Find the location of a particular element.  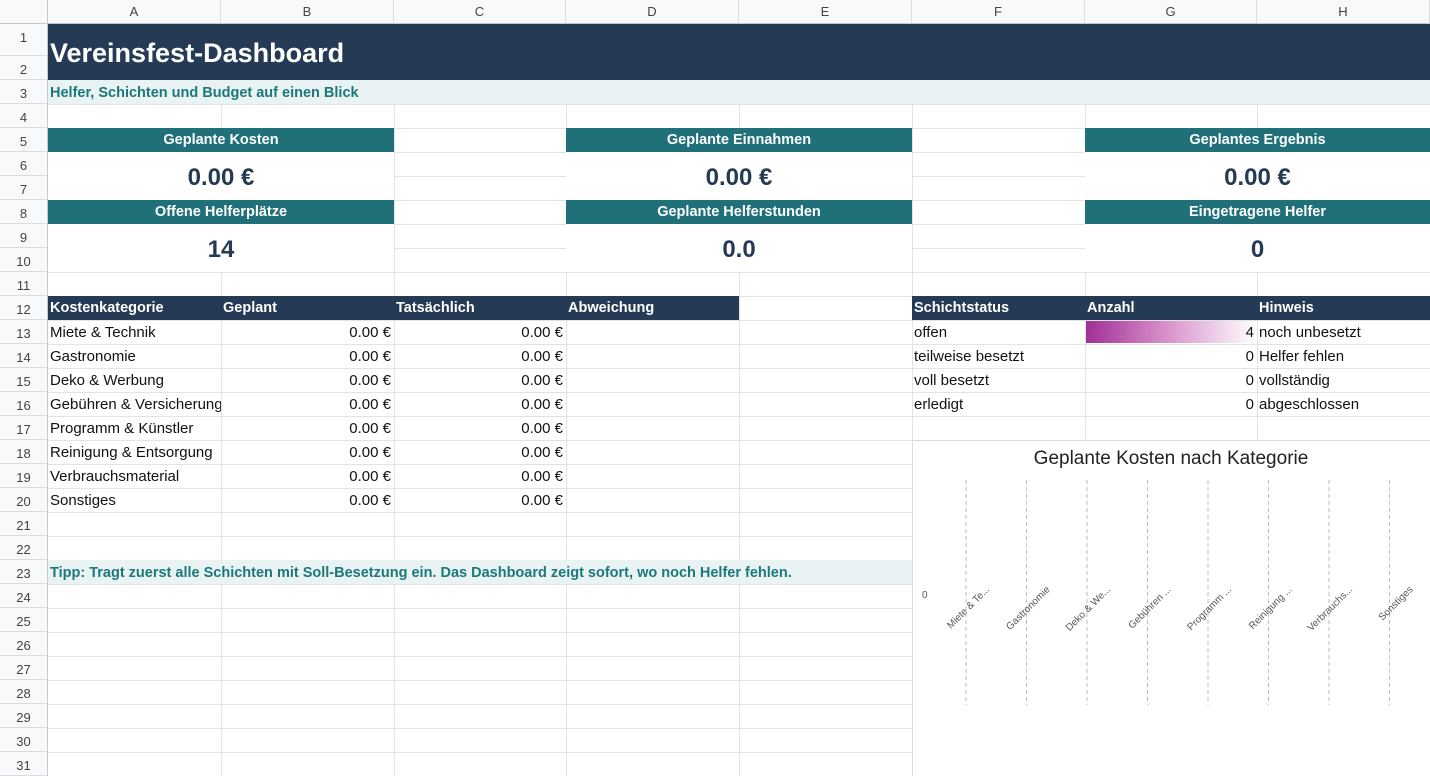

row-header-7: 7 is located at coordinates (24, 188).